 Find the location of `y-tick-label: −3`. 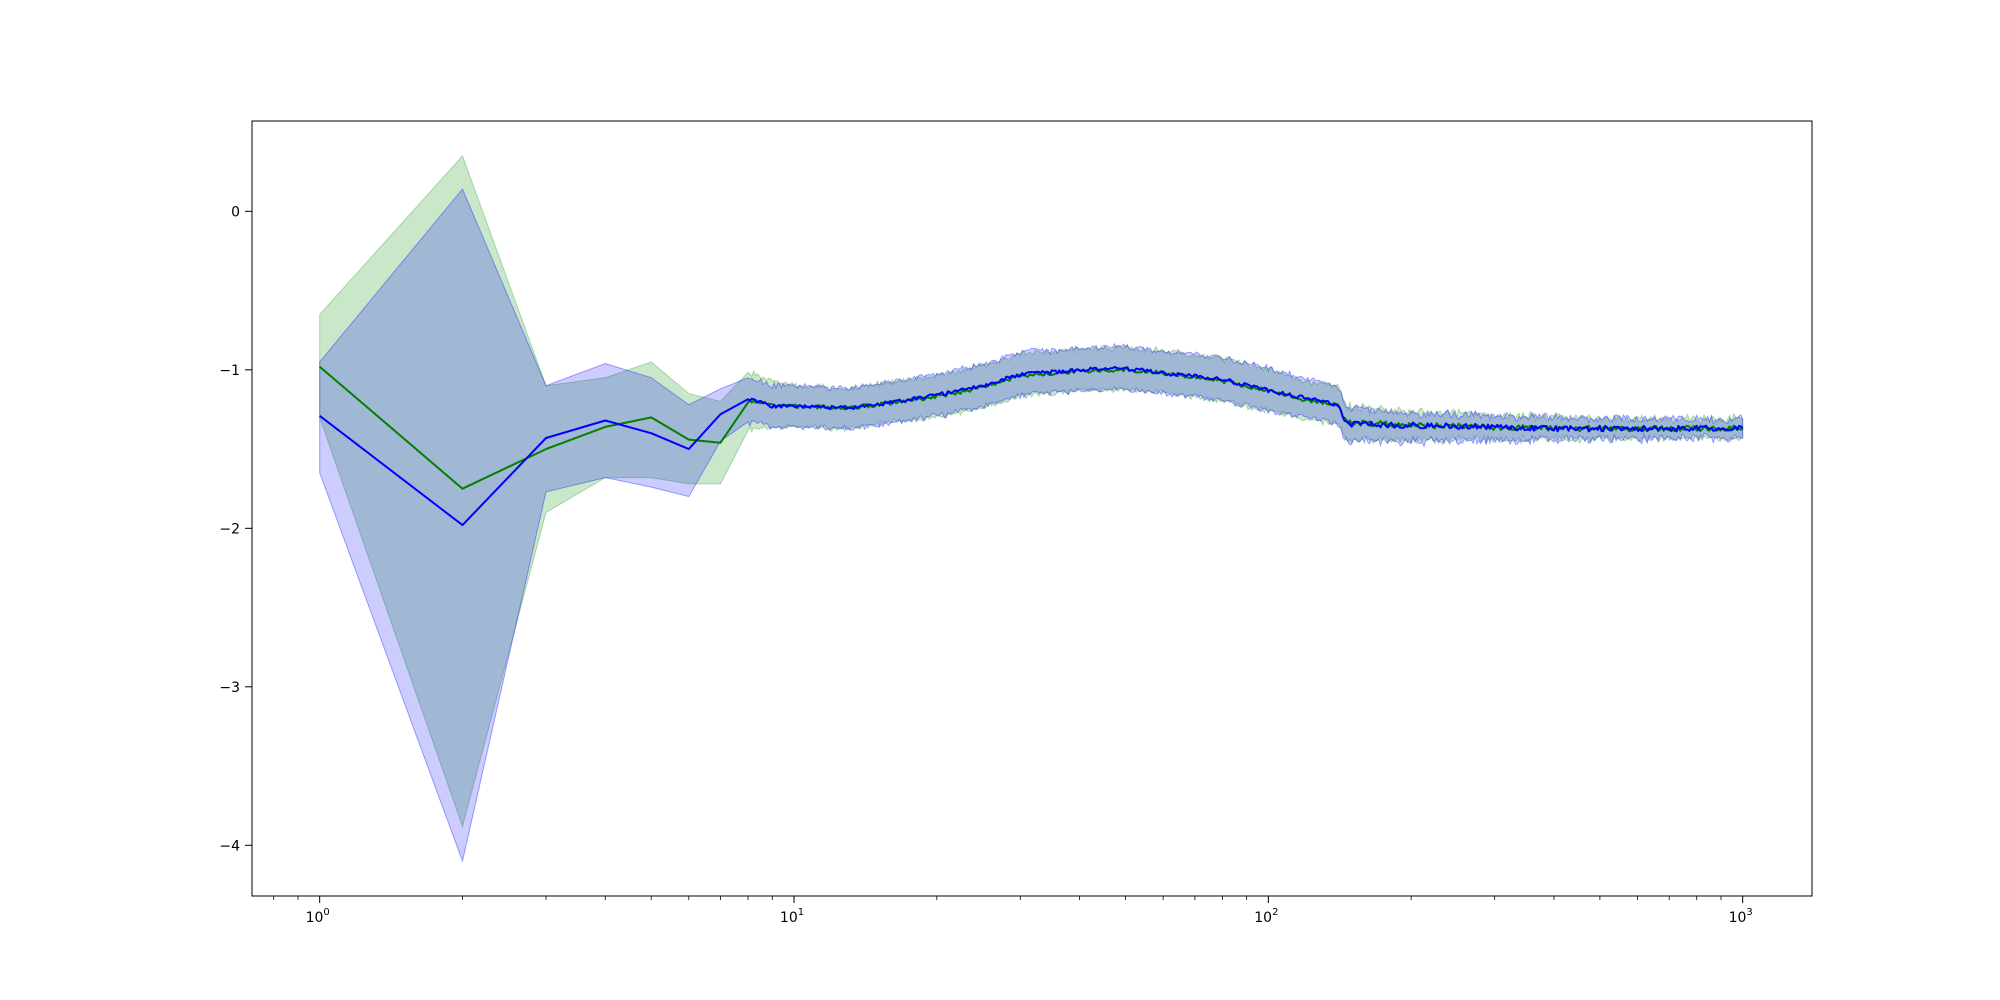

y-tick-label: −3 is located at coordinates (229, 688).